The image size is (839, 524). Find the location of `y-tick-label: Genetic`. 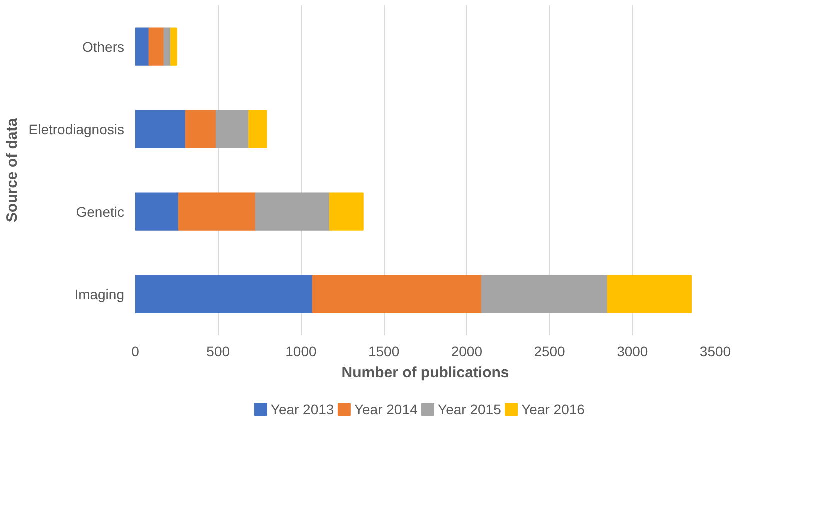

y-tick-label: Genetic is located at coordinates (100, 212).